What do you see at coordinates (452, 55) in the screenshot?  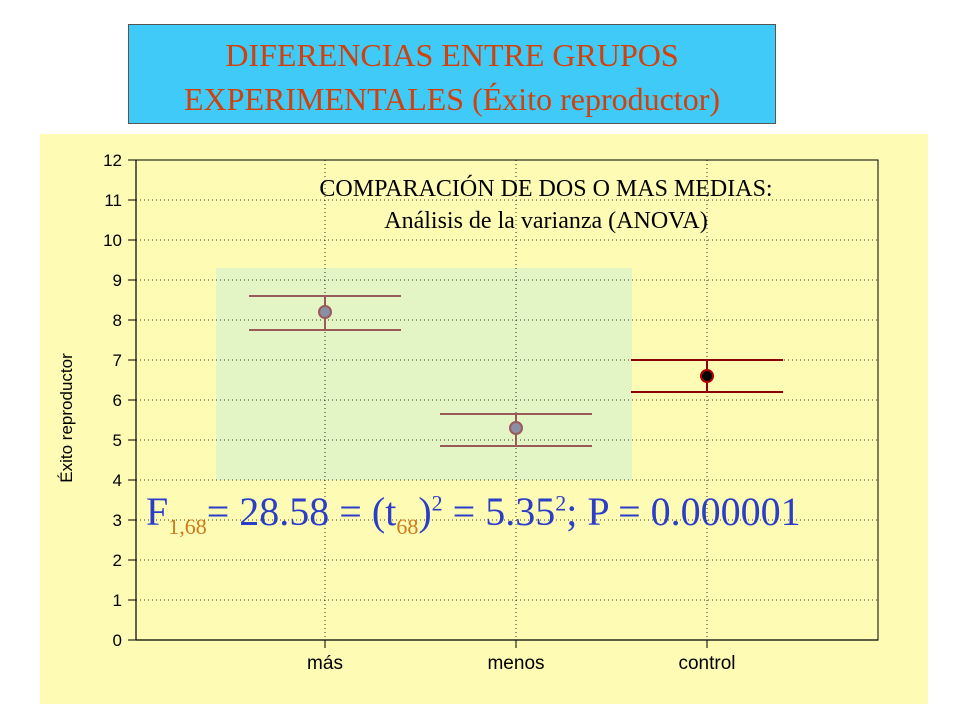 I see `slide-title-line-1: DIFERENCIAS ENTRE GRUPOS` at bounding box center [452, 55].